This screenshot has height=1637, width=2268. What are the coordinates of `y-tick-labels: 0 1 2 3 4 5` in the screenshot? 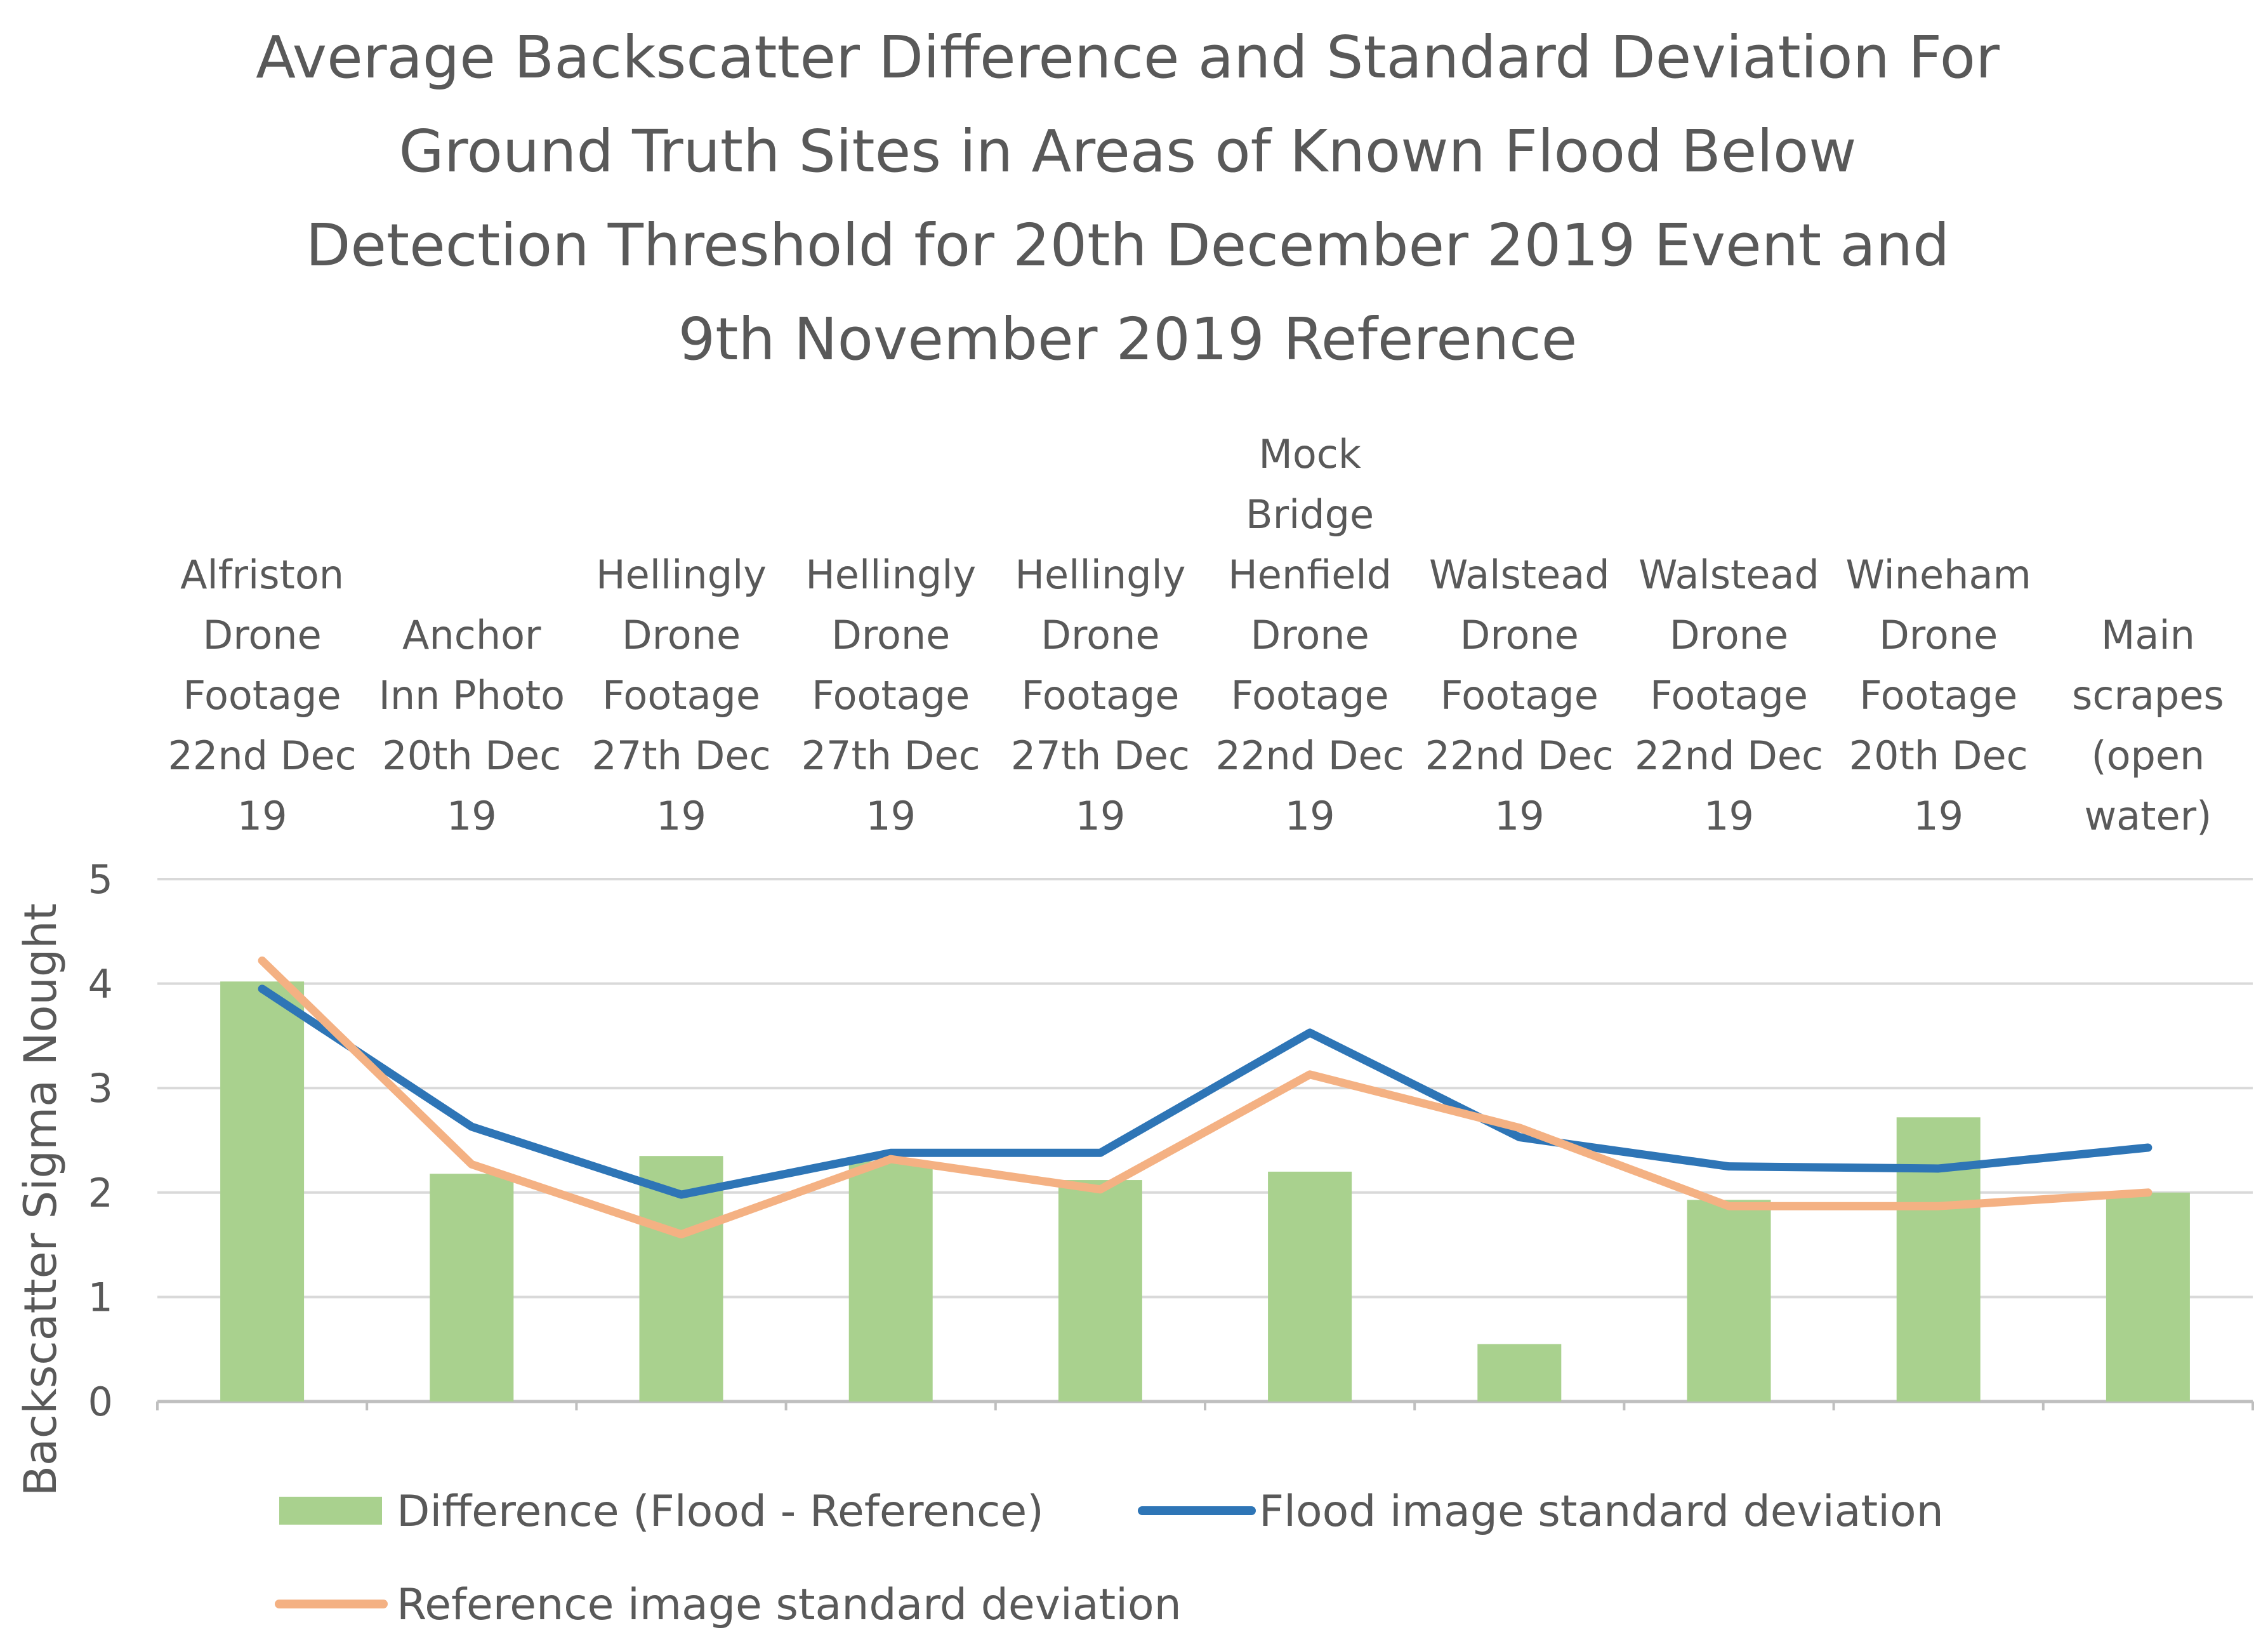 It's located at (100, 1140).